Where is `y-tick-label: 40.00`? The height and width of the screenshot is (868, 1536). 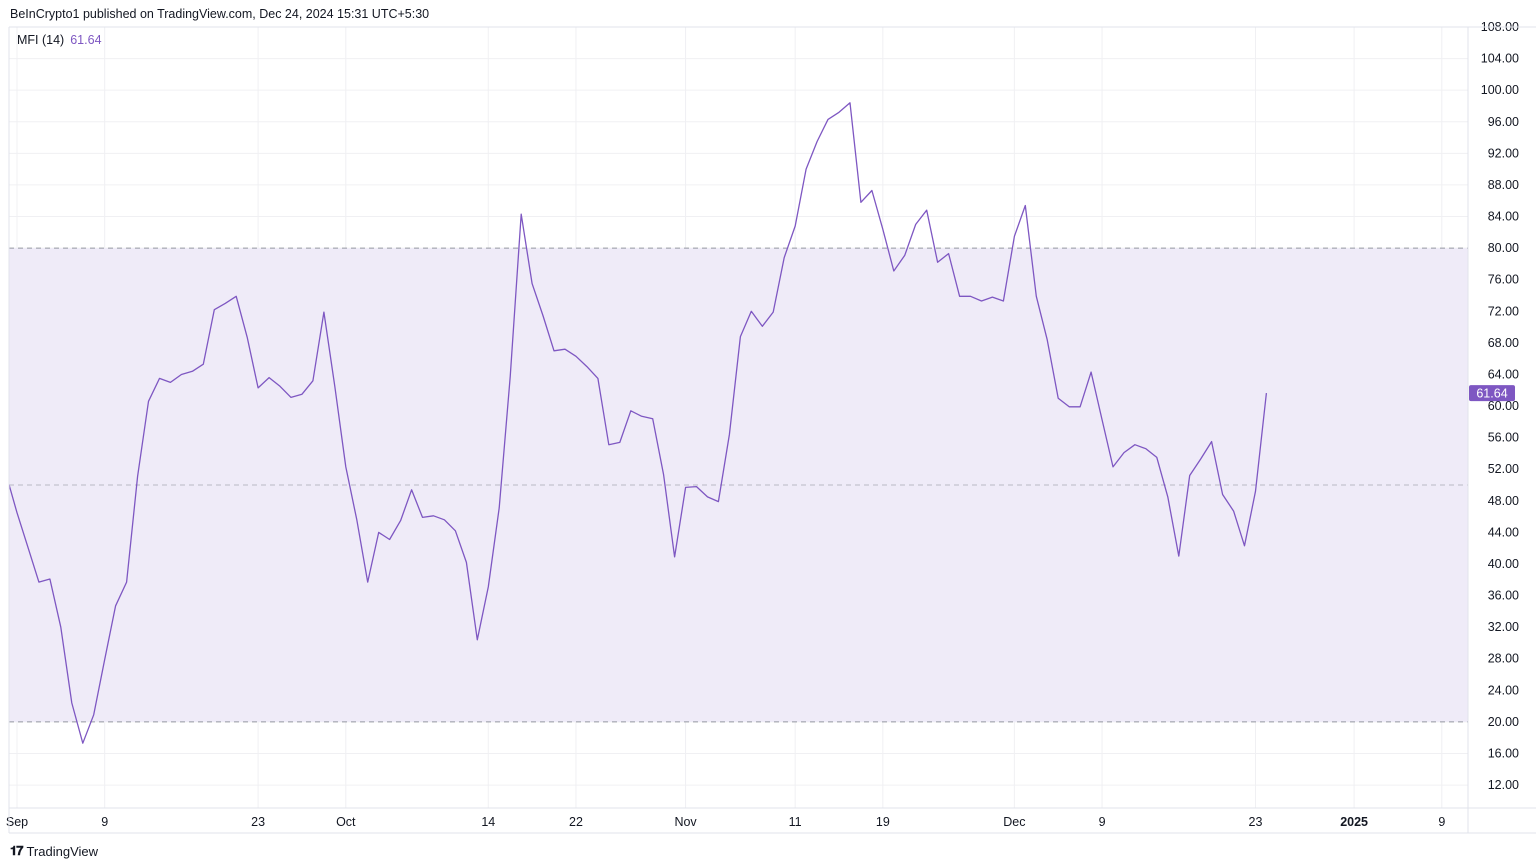
y-tick-label: 40.00 is located at coordinates (1503, 564).